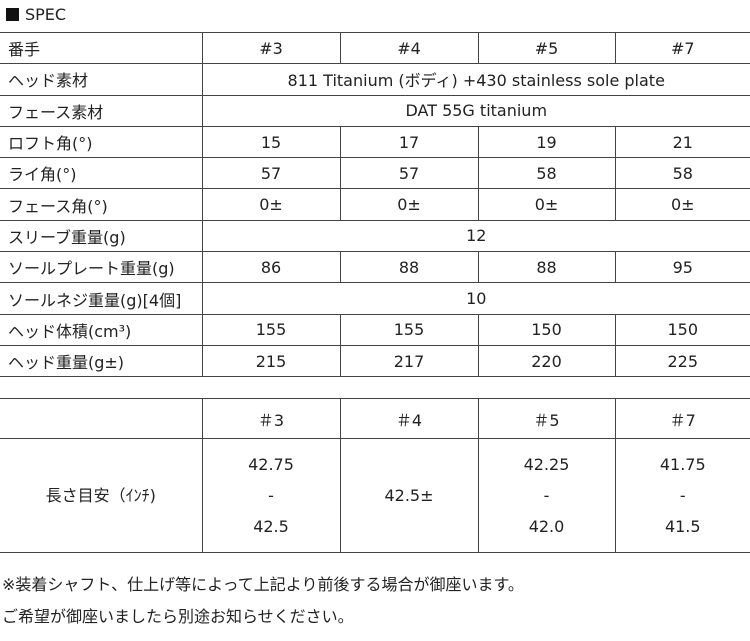 The height and width of the screenshot is (641, 750). Describe the element at coordinates (409, 361) in the screenshot. I see `value-cell: 217` at that location.